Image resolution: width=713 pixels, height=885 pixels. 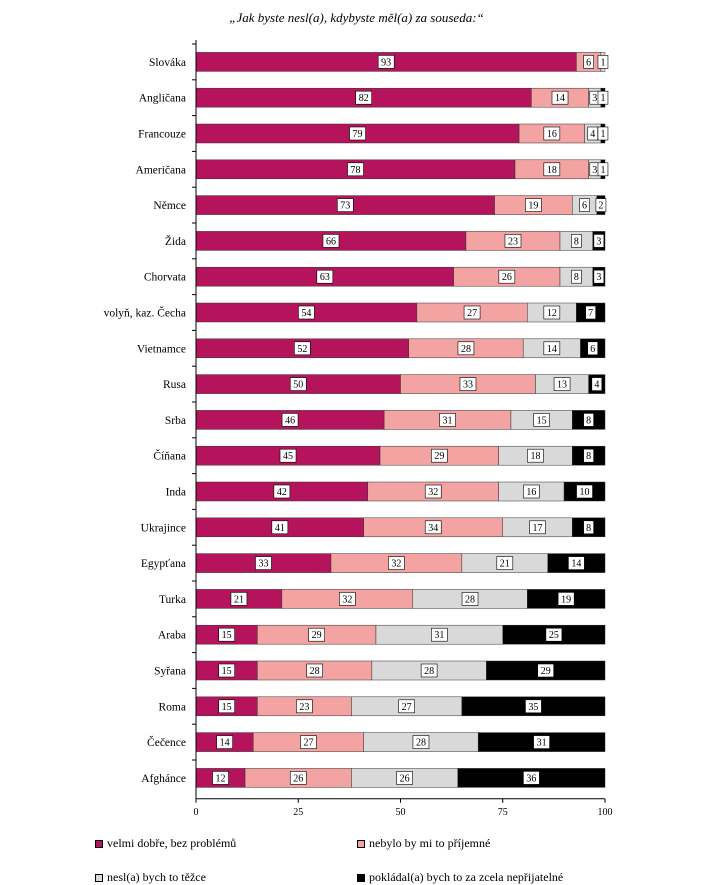 I want to click on data-label: 63, so click(x=325, y=277).